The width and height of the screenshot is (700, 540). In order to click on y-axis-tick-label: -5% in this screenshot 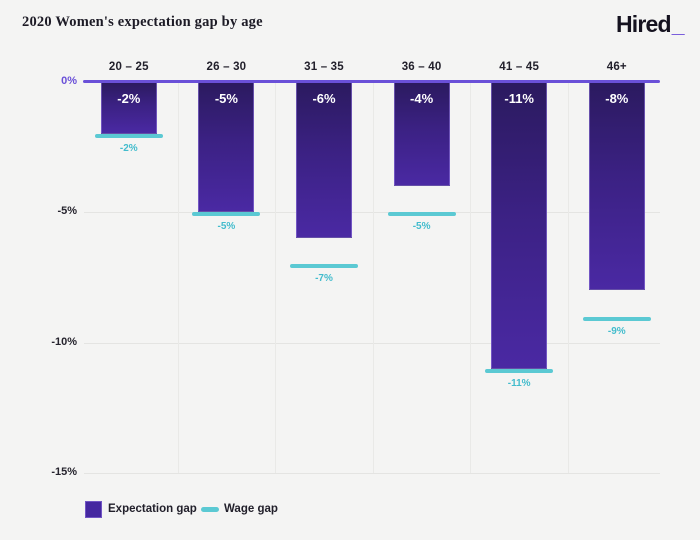, I will do `click(67, 211)`.